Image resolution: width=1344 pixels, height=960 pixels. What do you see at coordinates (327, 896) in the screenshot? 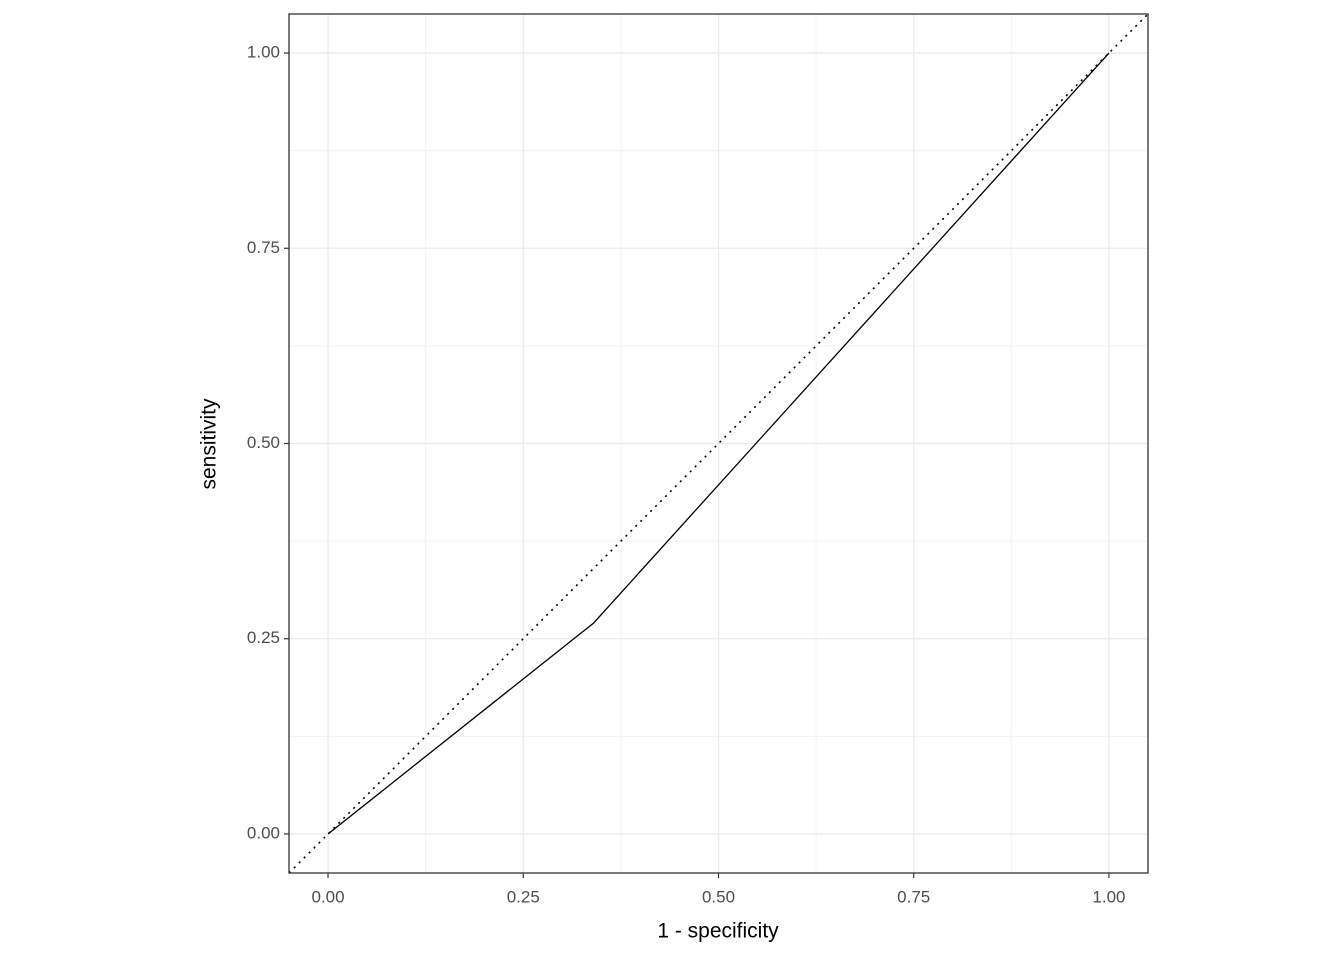
I see `x-tick-label: 0.00` at bounding box center [327, 896].